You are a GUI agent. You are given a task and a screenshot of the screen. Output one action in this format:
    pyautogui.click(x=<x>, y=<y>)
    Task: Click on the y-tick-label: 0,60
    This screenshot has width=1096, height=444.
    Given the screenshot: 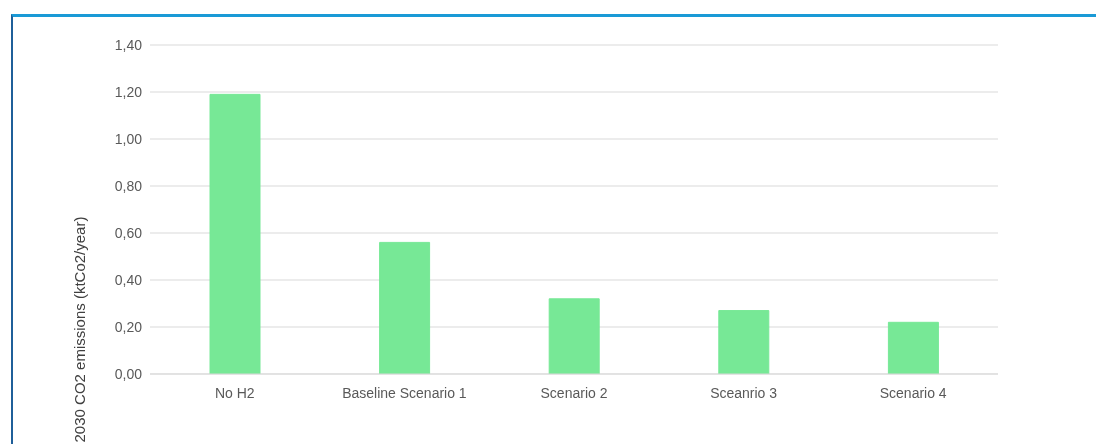 What is the action you would take?
    pyautogui.click(x=128, y=232)
    